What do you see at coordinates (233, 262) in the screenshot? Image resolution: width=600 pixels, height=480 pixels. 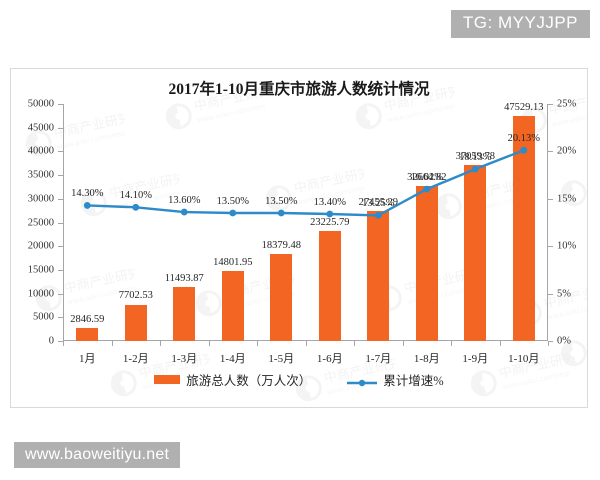 I see `bar-value-label: 14801.95` at bounding box center [233, 262].